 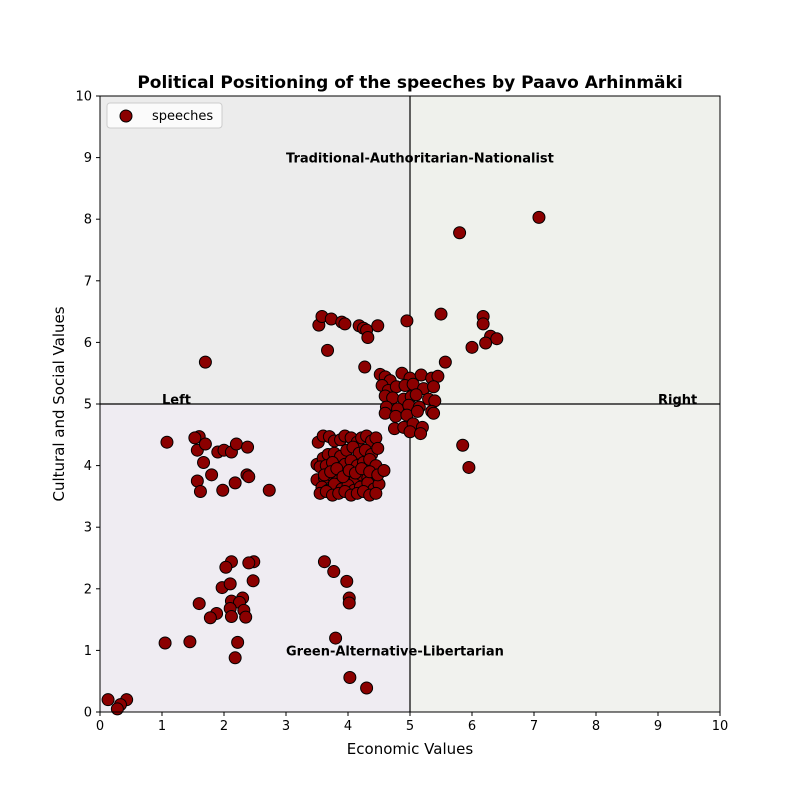 I want to click on x-tick-label: 3, so click(x=286, y=726).